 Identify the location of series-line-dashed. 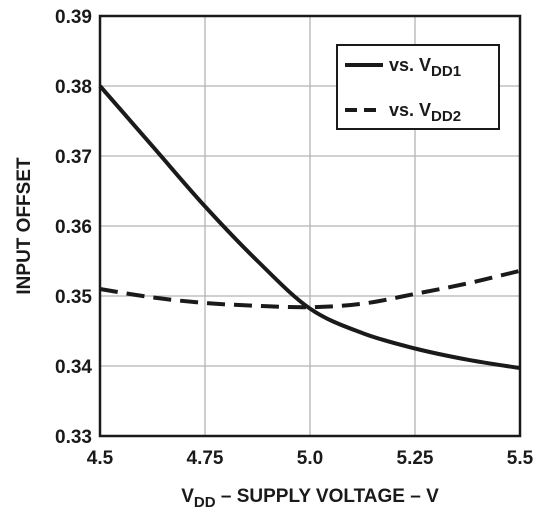
(310, 289).